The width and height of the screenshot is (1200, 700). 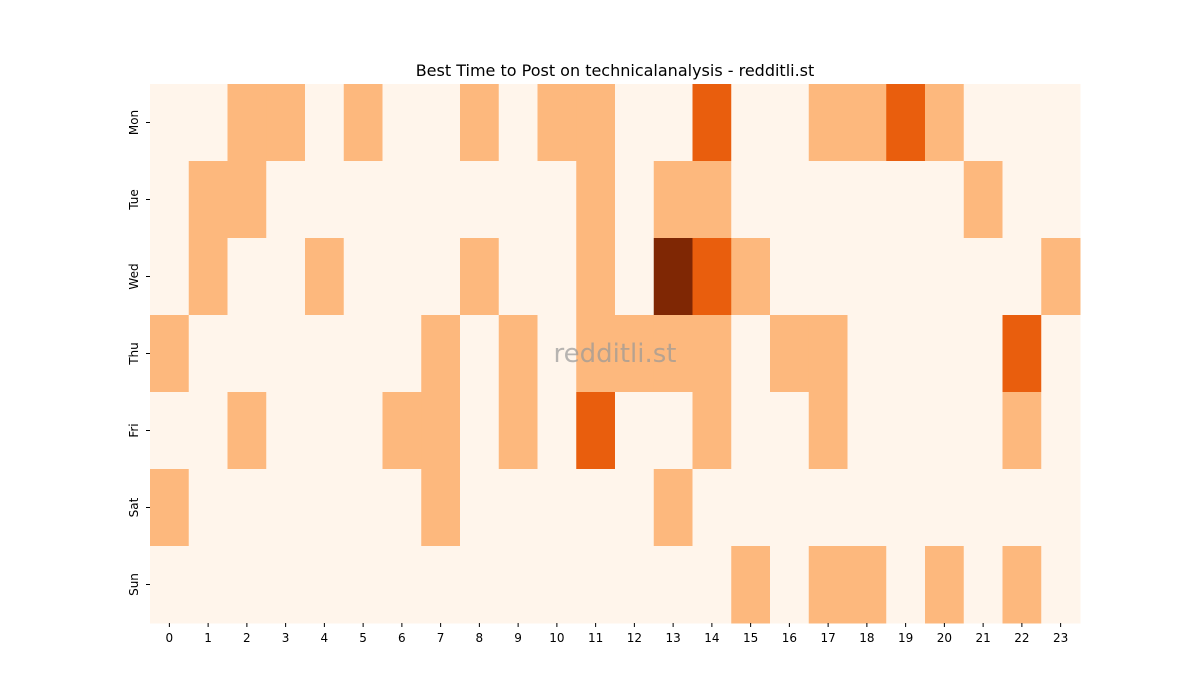 I want to click on x-tick-label: 0, so click(x=170, y=638).